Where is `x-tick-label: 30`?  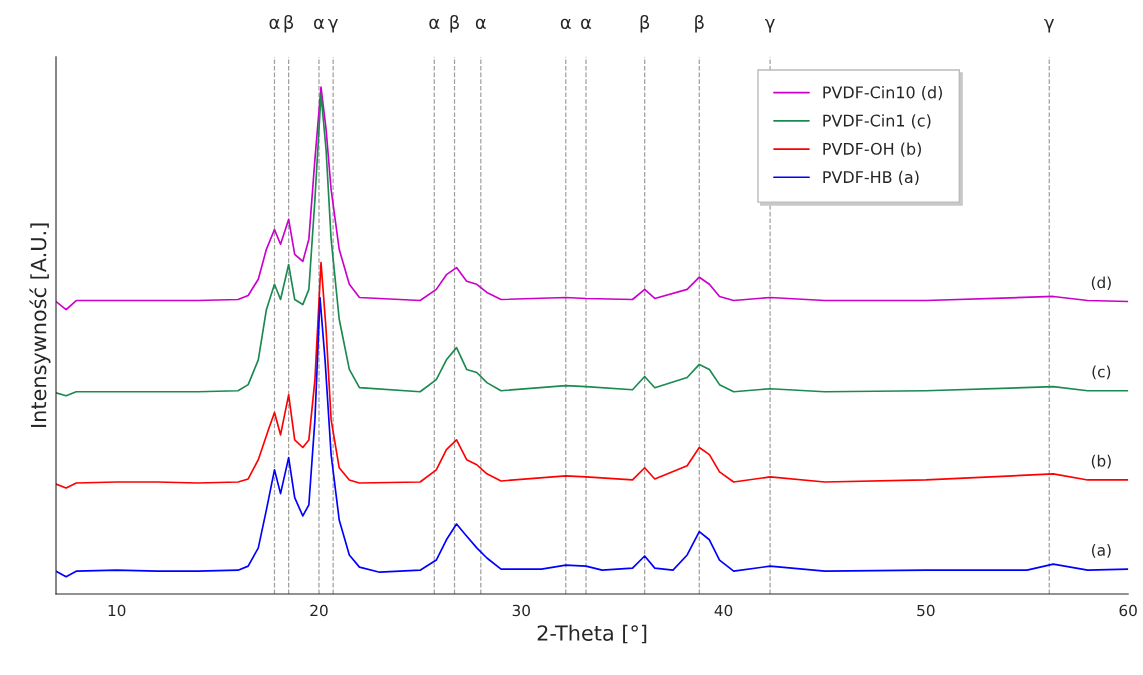 x-tick-label: 30 is located at coordinates (521, 610).